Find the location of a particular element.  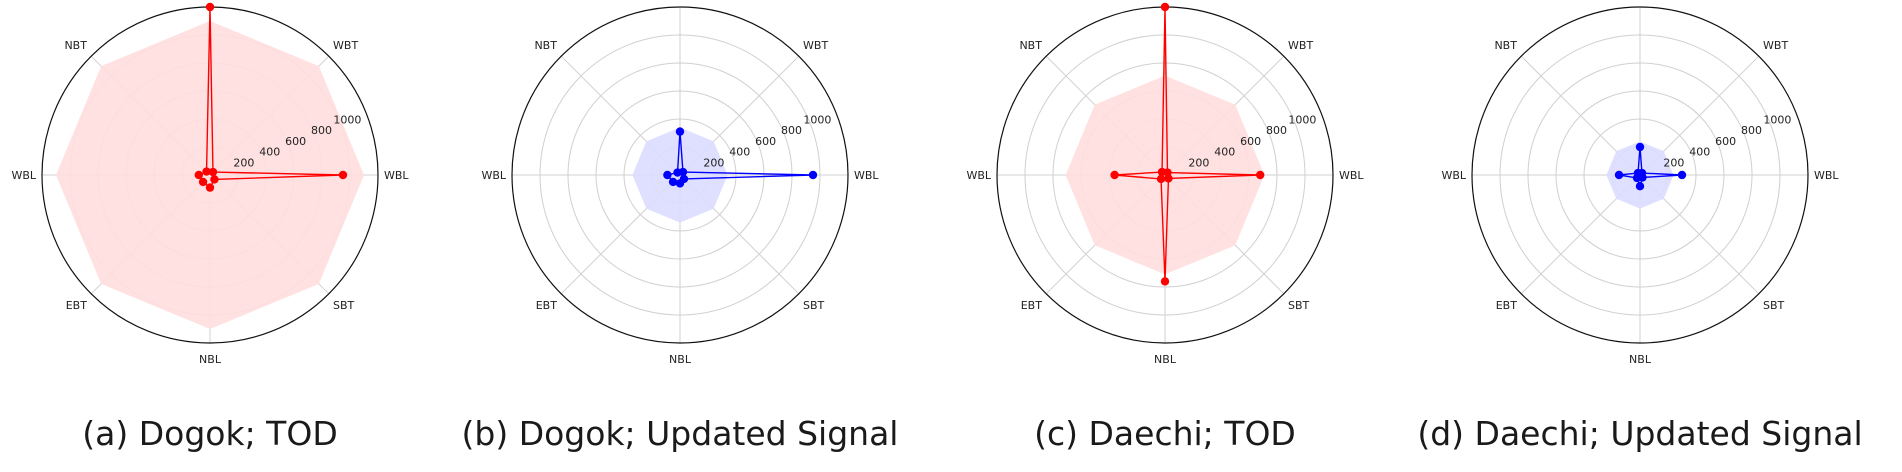

caption-d: (d) Daechi; Updated Signal is located at coordinates (1639, 433).